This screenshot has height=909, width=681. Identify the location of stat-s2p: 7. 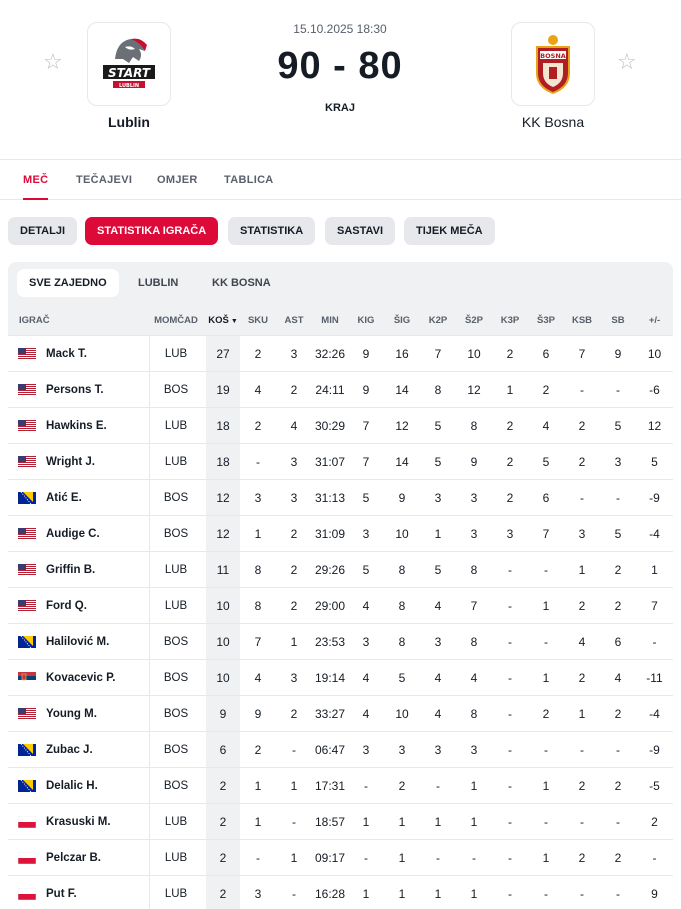
(474, 606).